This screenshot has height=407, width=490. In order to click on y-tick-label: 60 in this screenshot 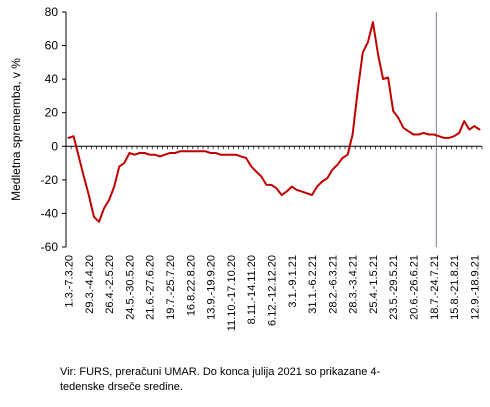, I will do `click(52, 46)`.